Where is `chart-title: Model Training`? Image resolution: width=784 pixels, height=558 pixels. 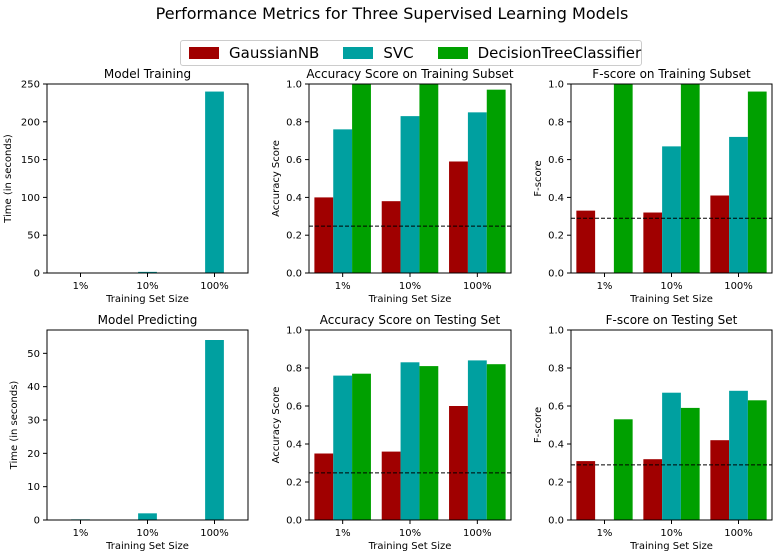 chart-title: Model Training is located at coordinates (147, 74).